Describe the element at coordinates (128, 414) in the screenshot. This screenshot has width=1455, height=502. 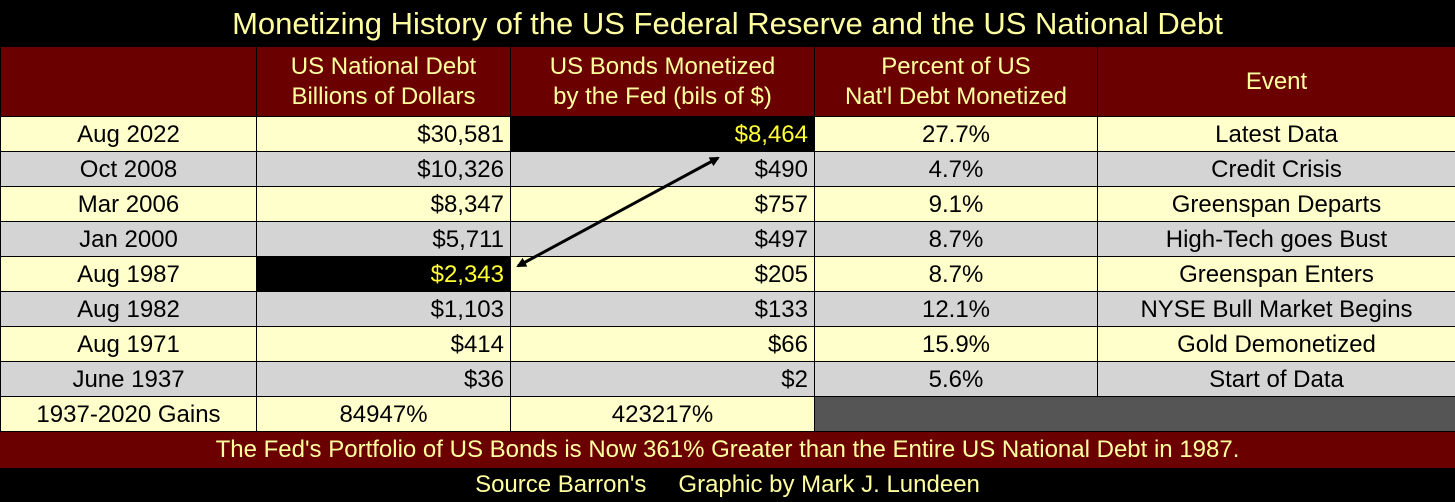
I see `gains-label: 1937-2020 Gains` at that location.